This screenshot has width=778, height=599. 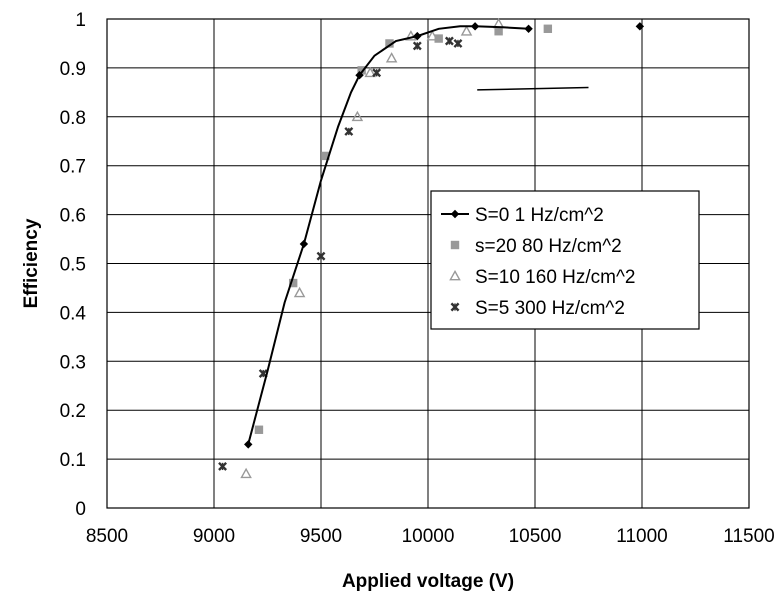 I want to click on y-axis-title: Efficiency, so click(x=31, y=263).